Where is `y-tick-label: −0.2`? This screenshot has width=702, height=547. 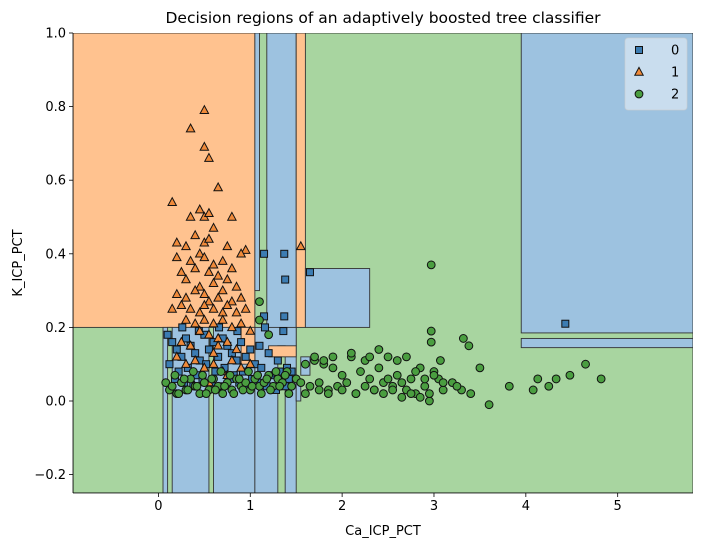
y-tick-label: −0.2 is located at coordinates (50, 475).